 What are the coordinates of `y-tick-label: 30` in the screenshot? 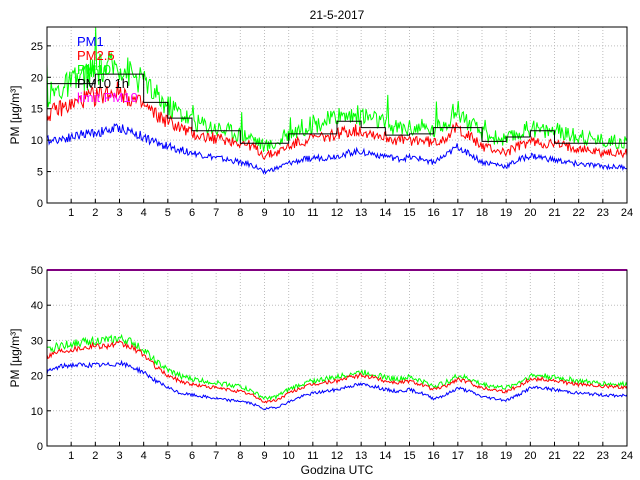 It's located at (37, 341).